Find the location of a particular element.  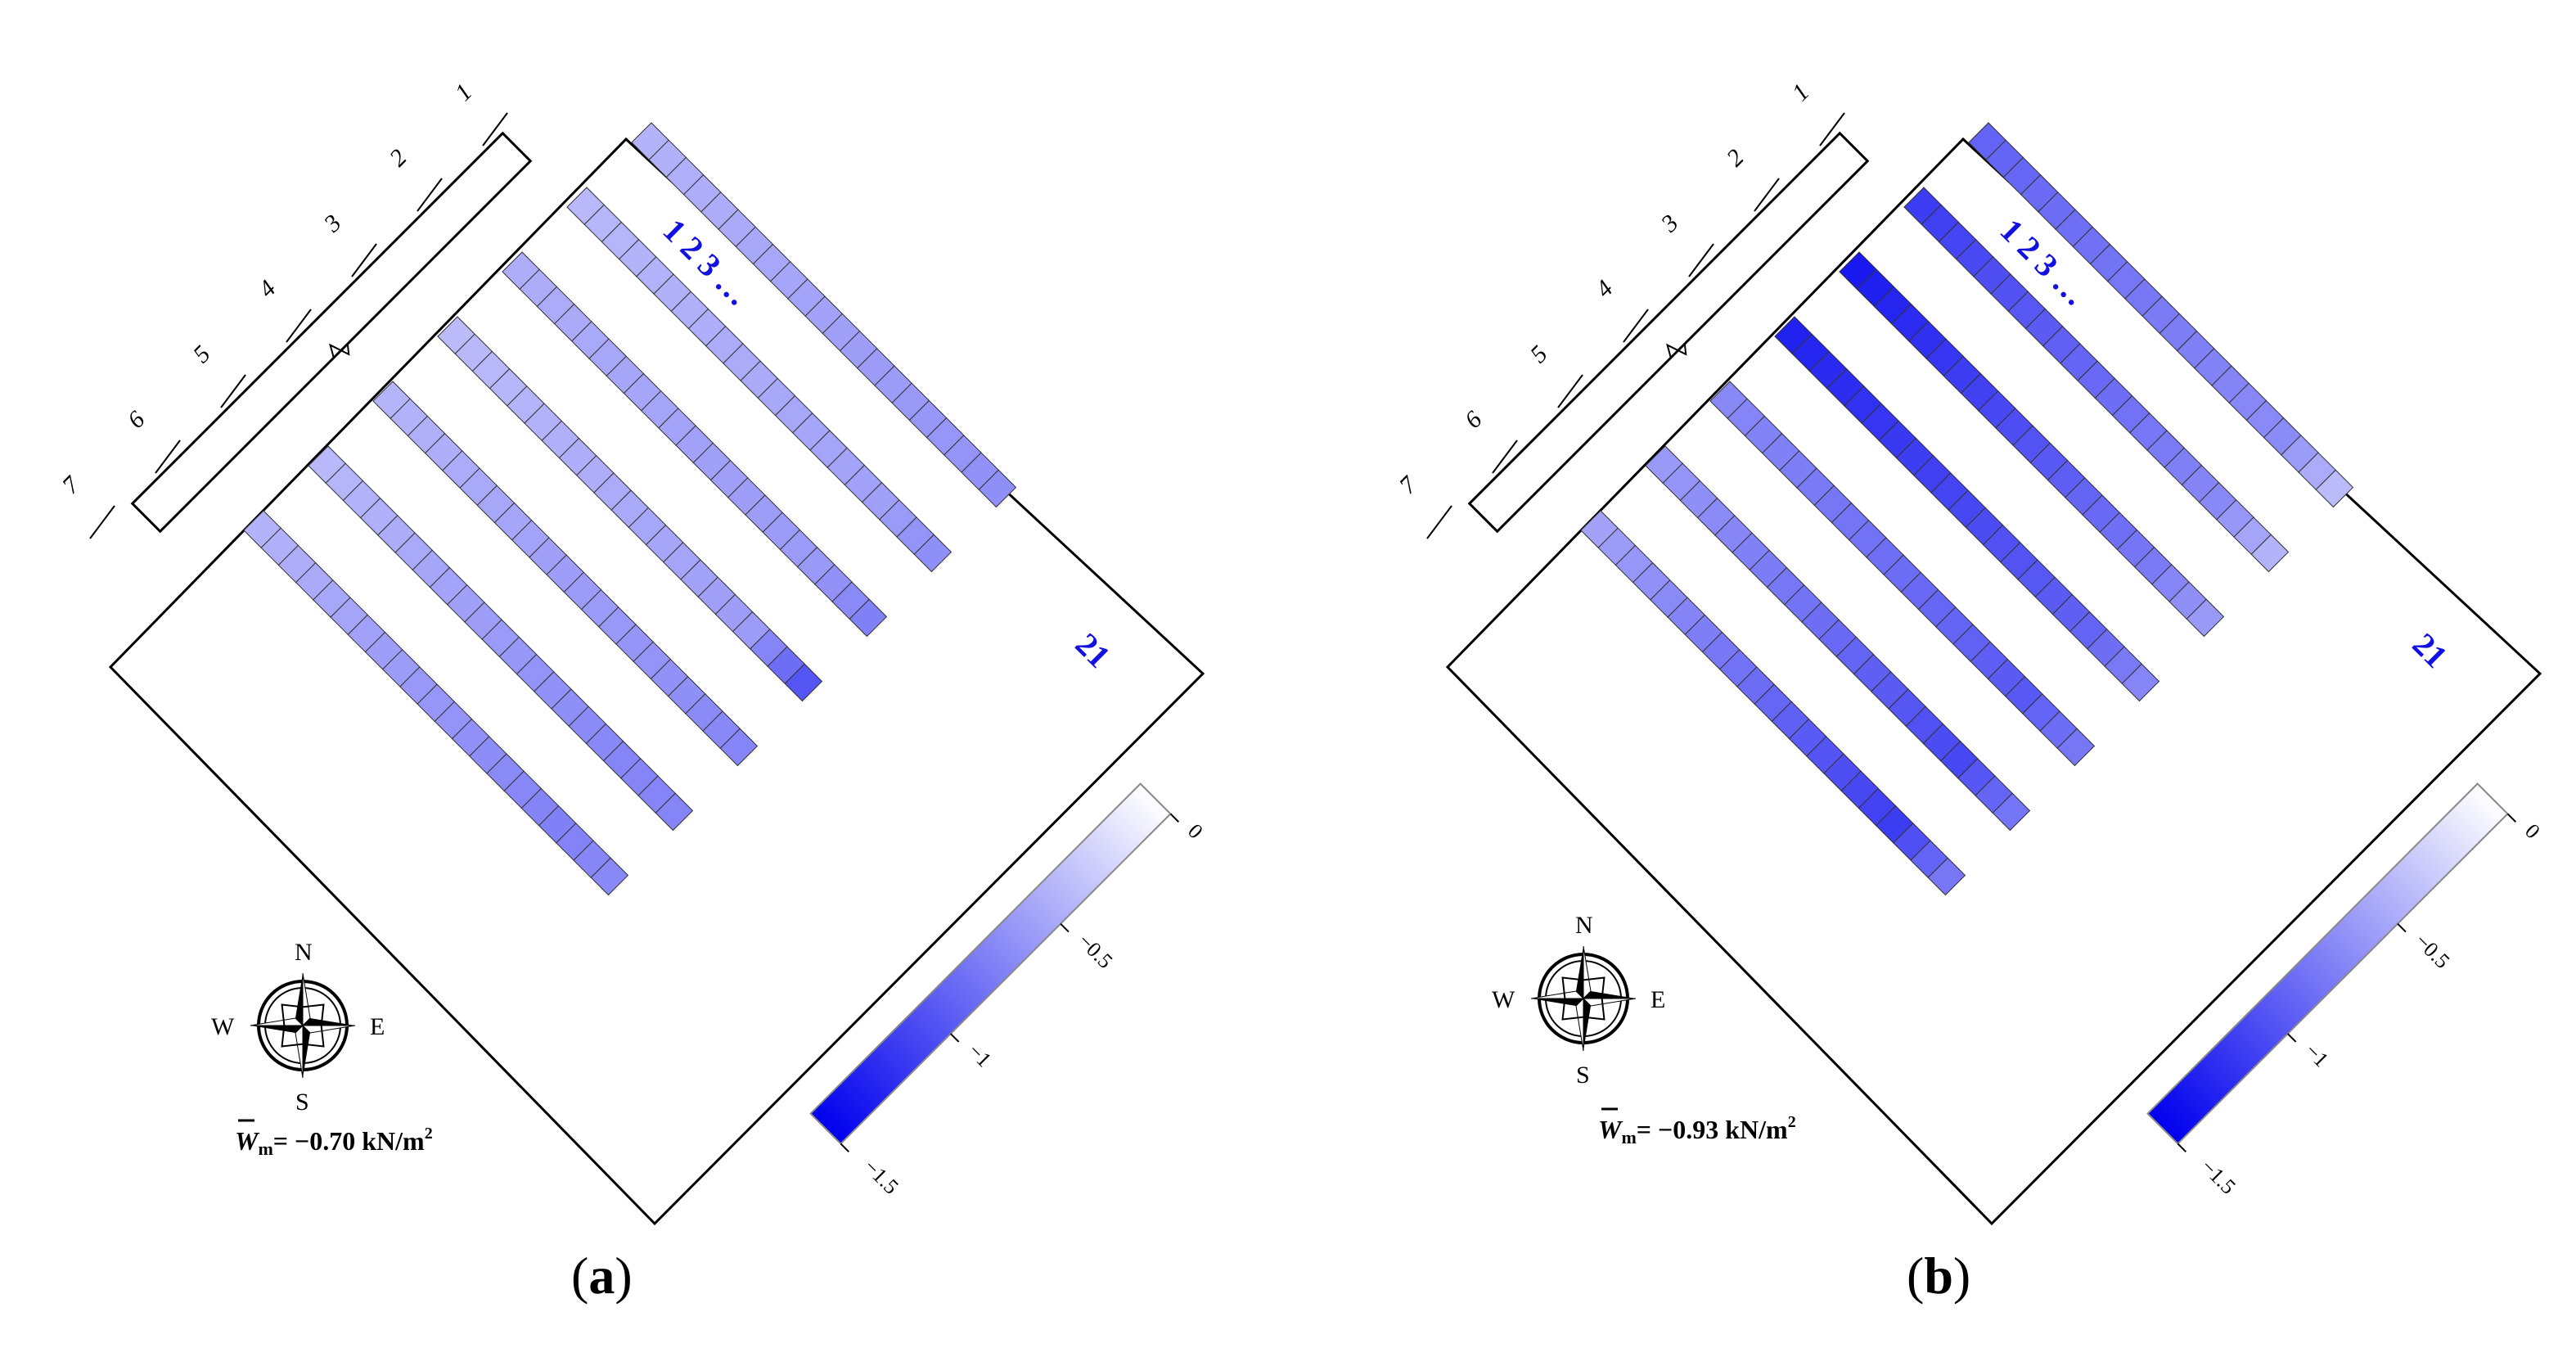

svg-text: Wm= −0.70 kN/m2 is located at coordinates (334, 1142).